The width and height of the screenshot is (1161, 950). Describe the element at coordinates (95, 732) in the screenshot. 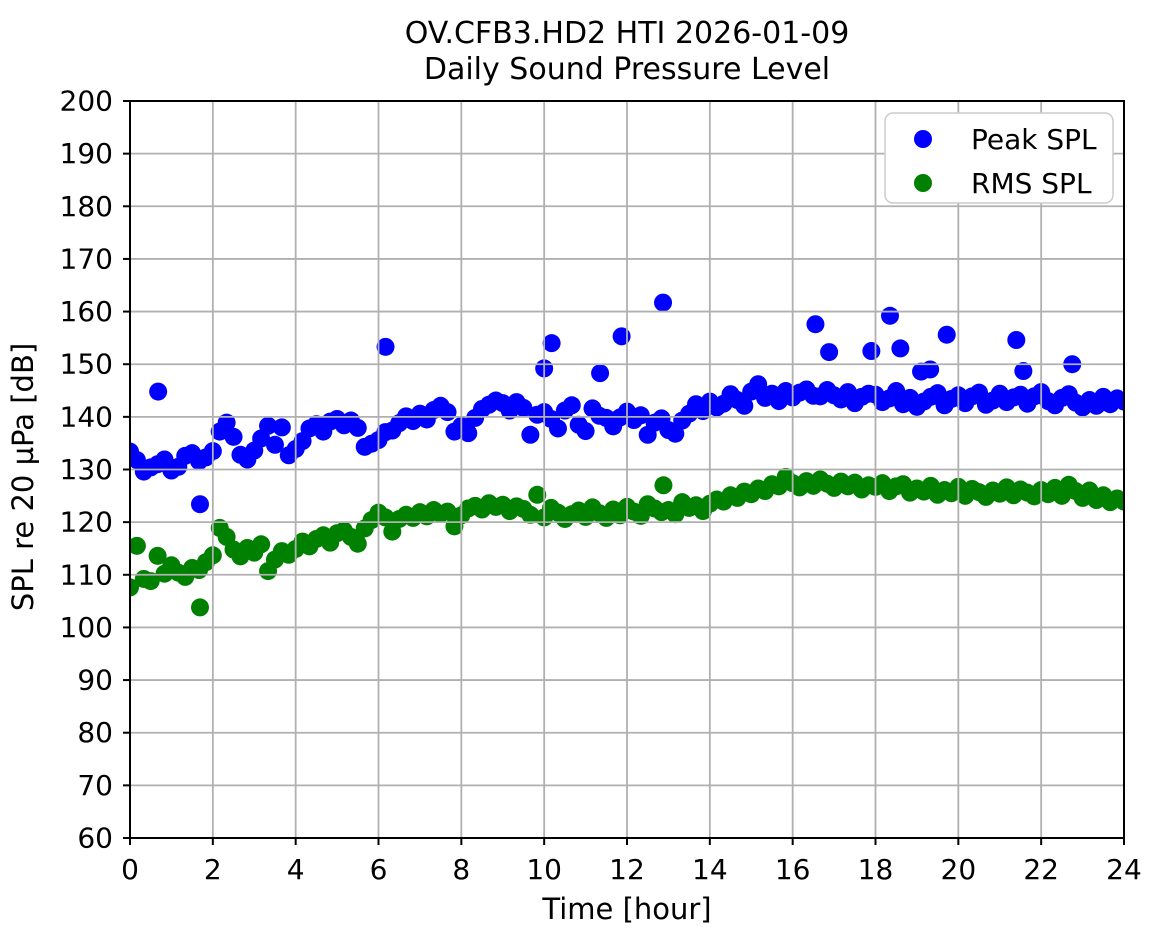

I see `y-tick-label: 80` at that location.